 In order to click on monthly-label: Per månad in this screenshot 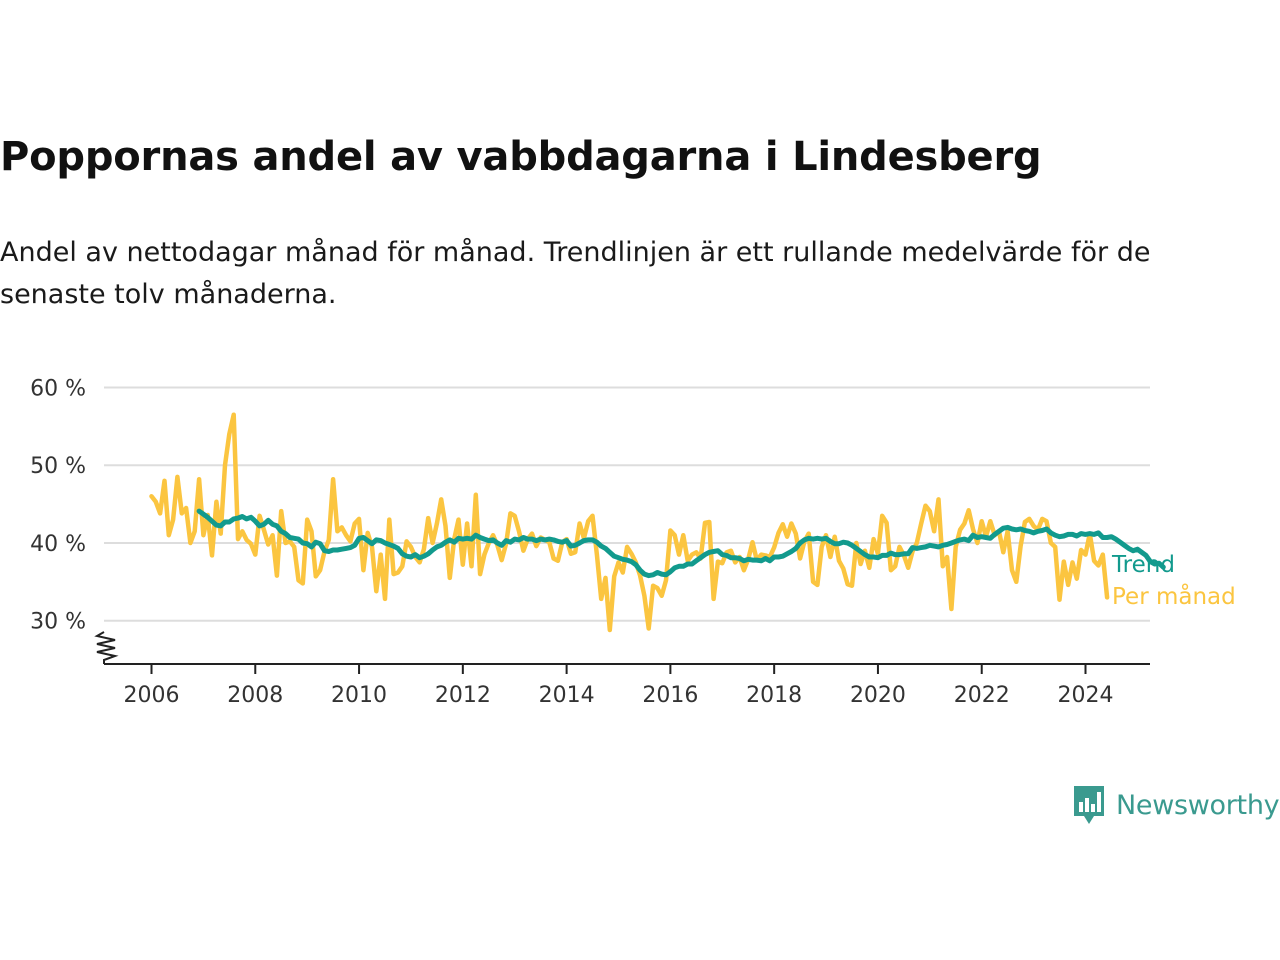, I will do `click(1174, 596)`.